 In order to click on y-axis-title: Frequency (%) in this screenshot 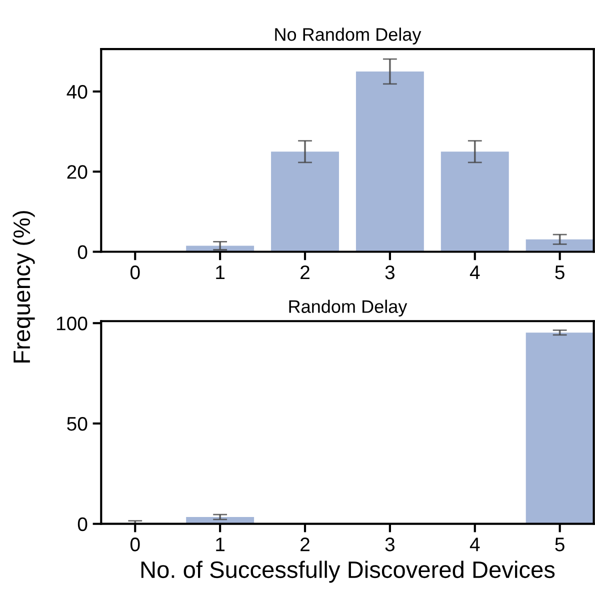, I will do `click(23, 287)`.